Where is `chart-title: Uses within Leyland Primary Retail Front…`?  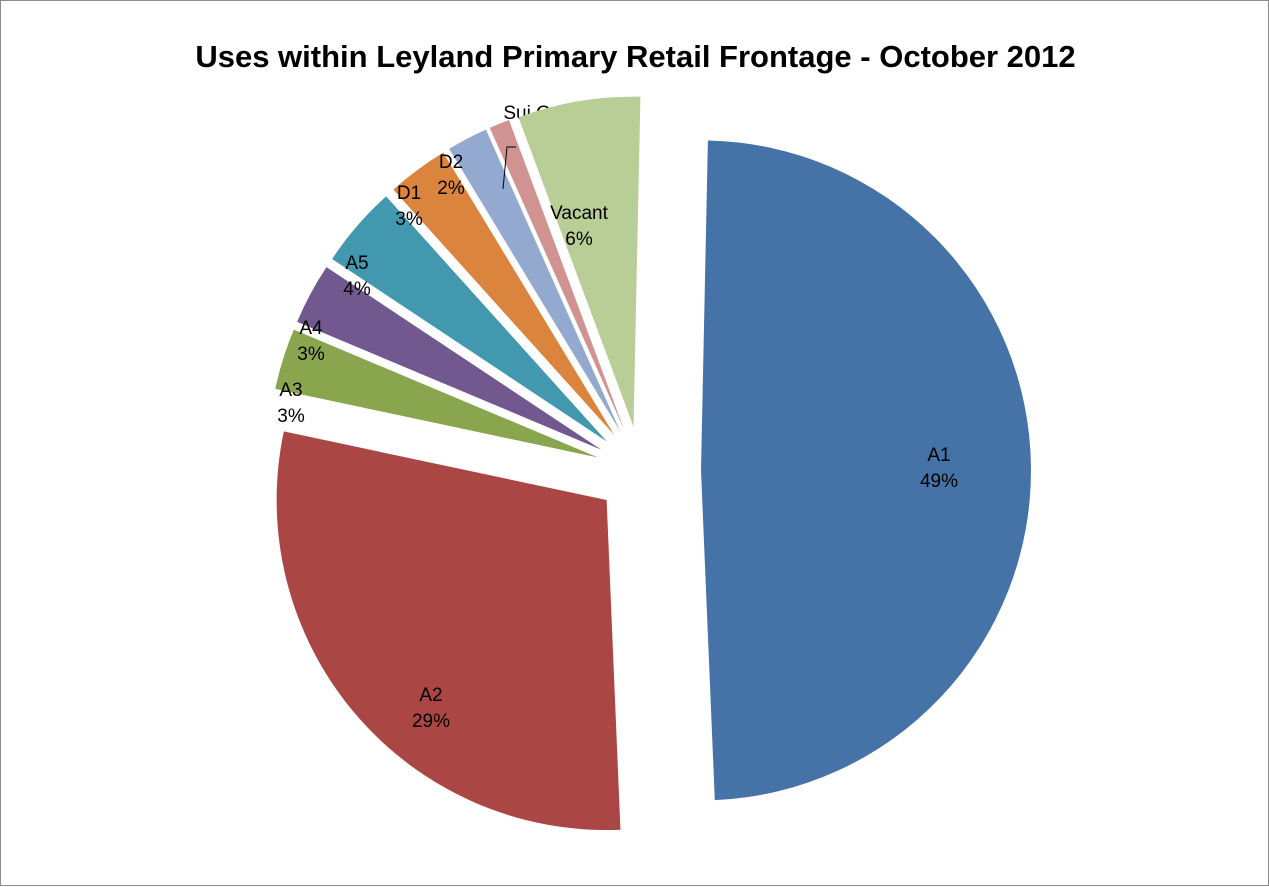
chart-title: Uses within Leyland Primary Retail Front… is located at coordinates (635, 56).